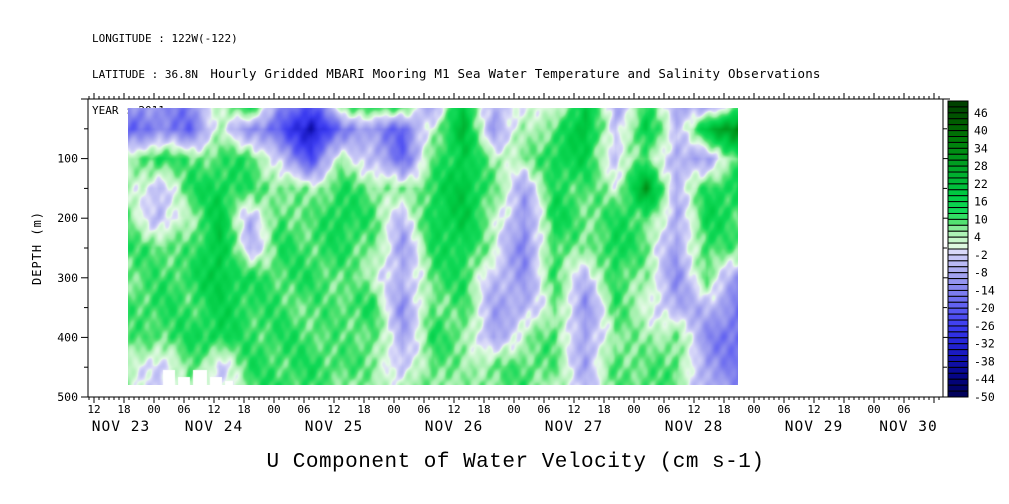  Describe the element at coordinates (984, 397) in the screenshot. I see `colorbar-tick-label: -50` at that location.